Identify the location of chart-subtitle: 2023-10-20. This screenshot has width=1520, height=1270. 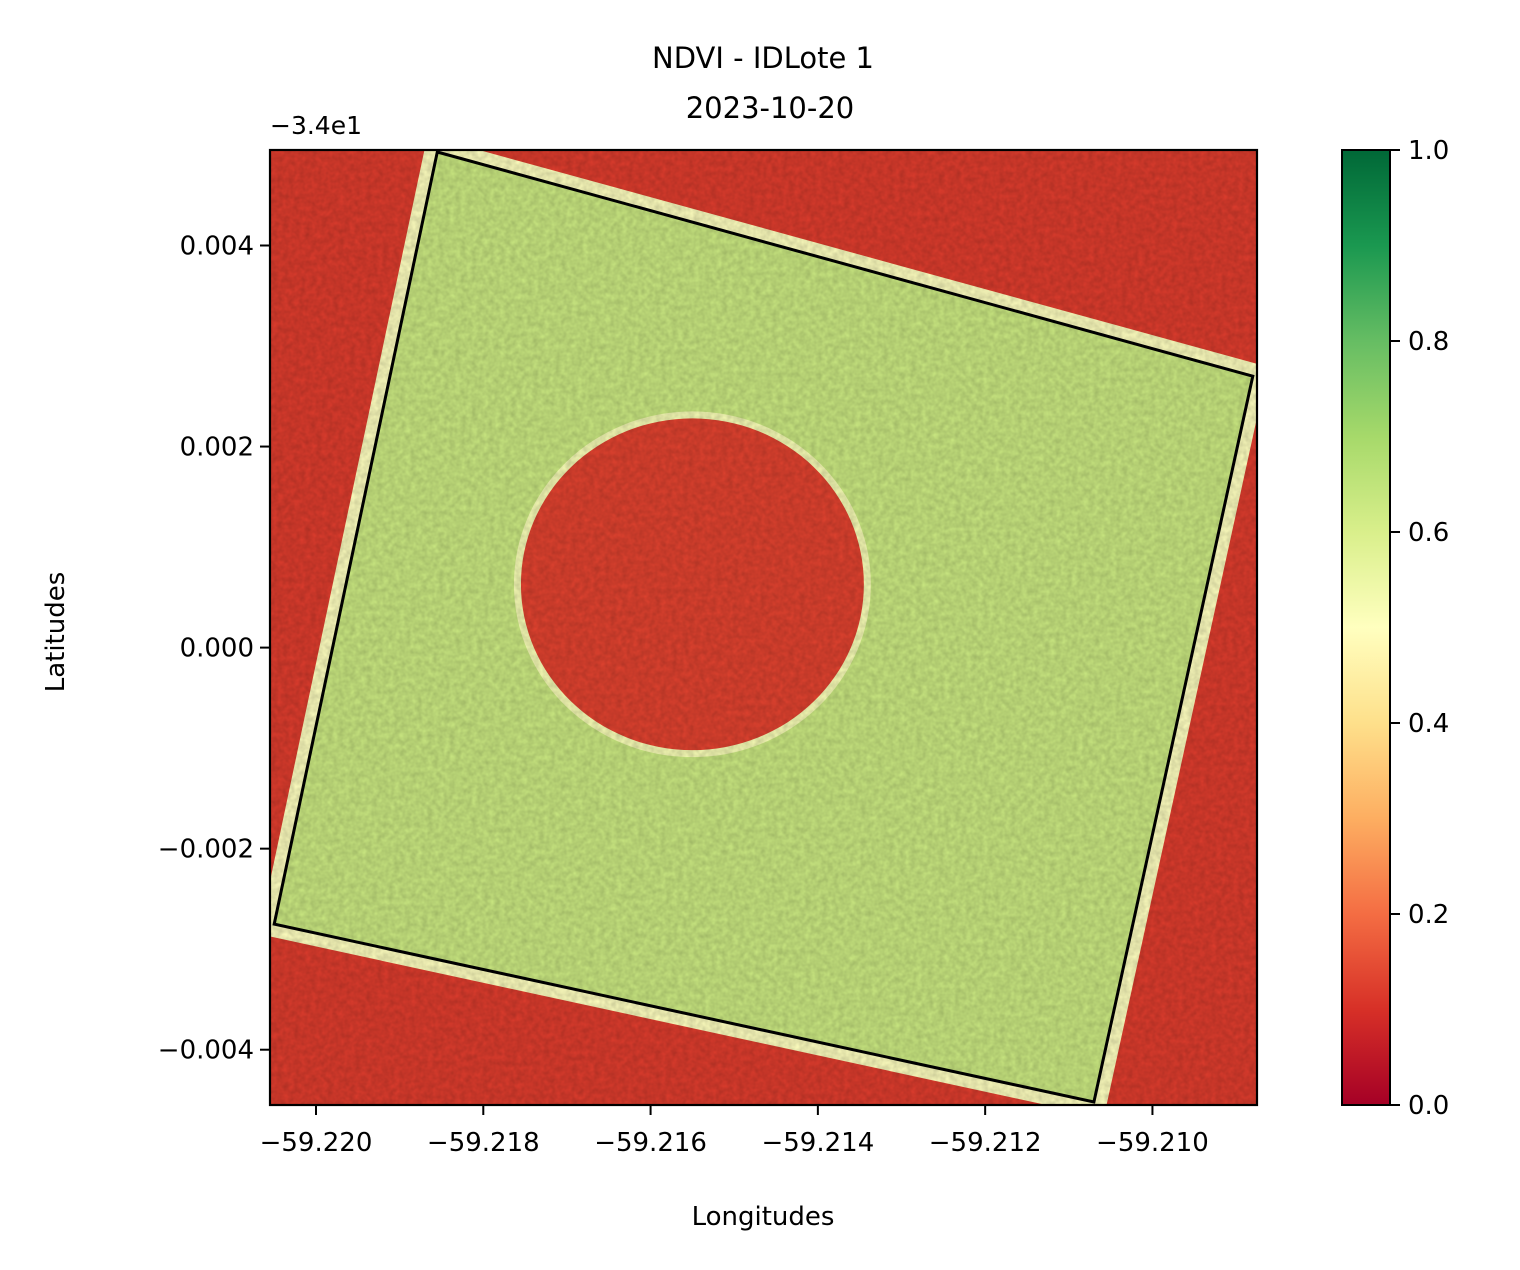
(770, 108).